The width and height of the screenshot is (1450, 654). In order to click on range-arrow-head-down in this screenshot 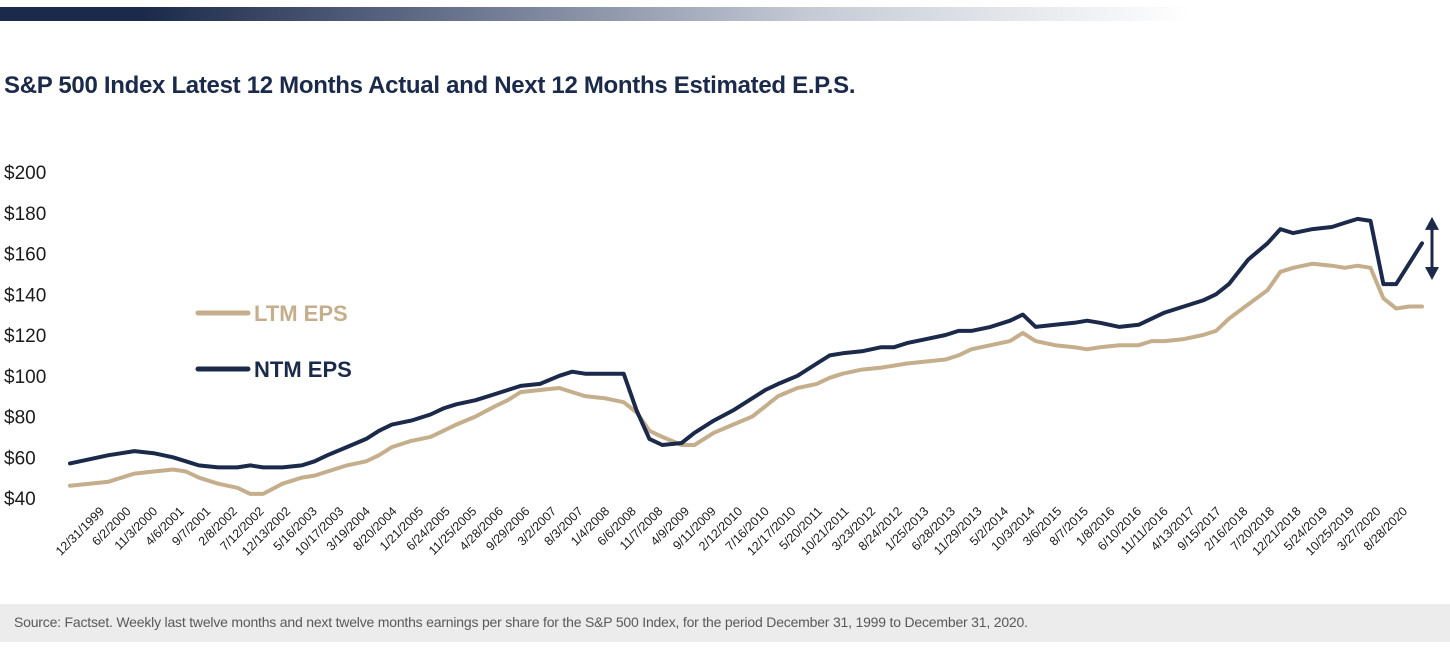, I will do `click(1432, 273)`.